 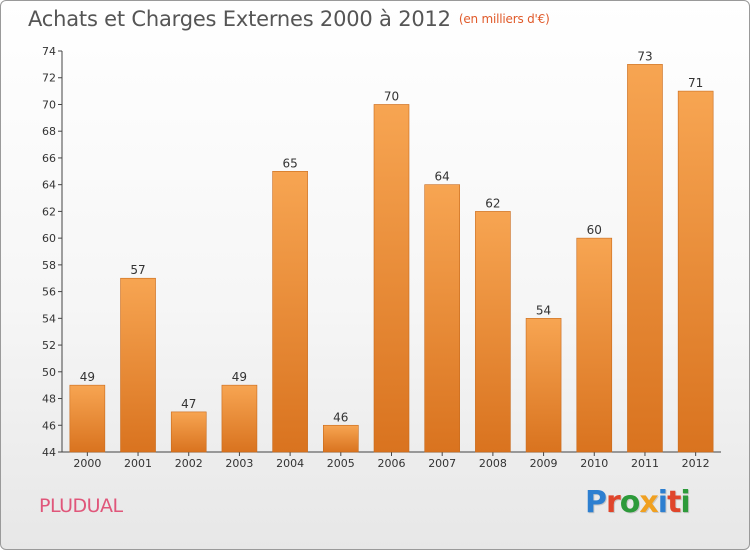 What do you see at coordinates (648, 502) in the screenshot?
I see `logo-letter: x` at bounding box center [648, 502].